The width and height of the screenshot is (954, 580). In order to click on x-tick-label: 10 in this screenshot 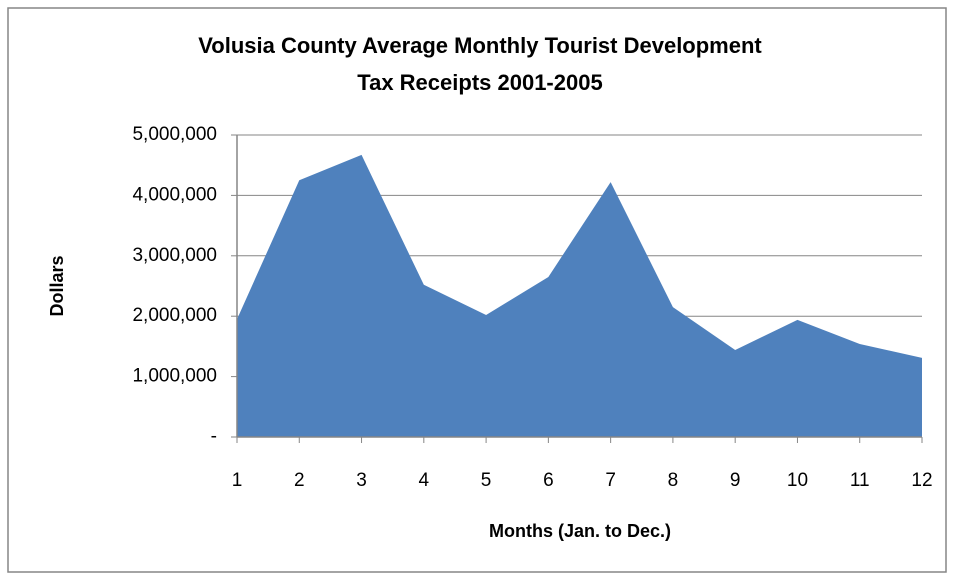, I will do `click(797, 480)`.